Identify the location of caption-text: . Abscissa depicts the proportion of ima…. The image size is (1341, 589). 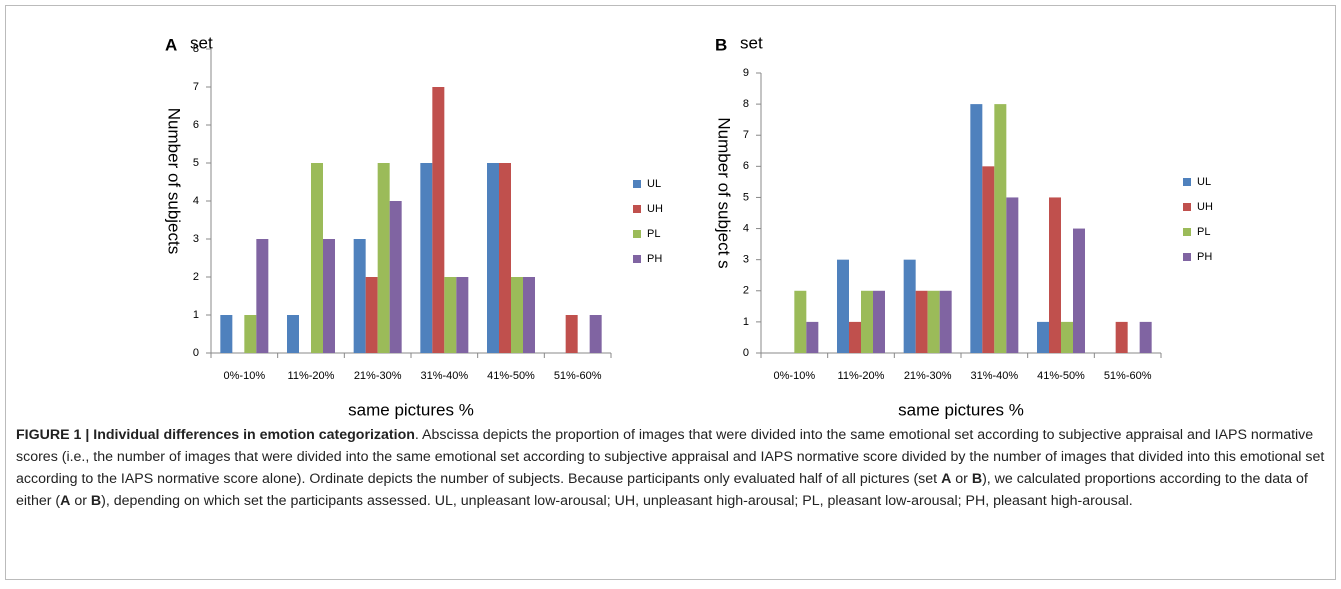
(670, 457).